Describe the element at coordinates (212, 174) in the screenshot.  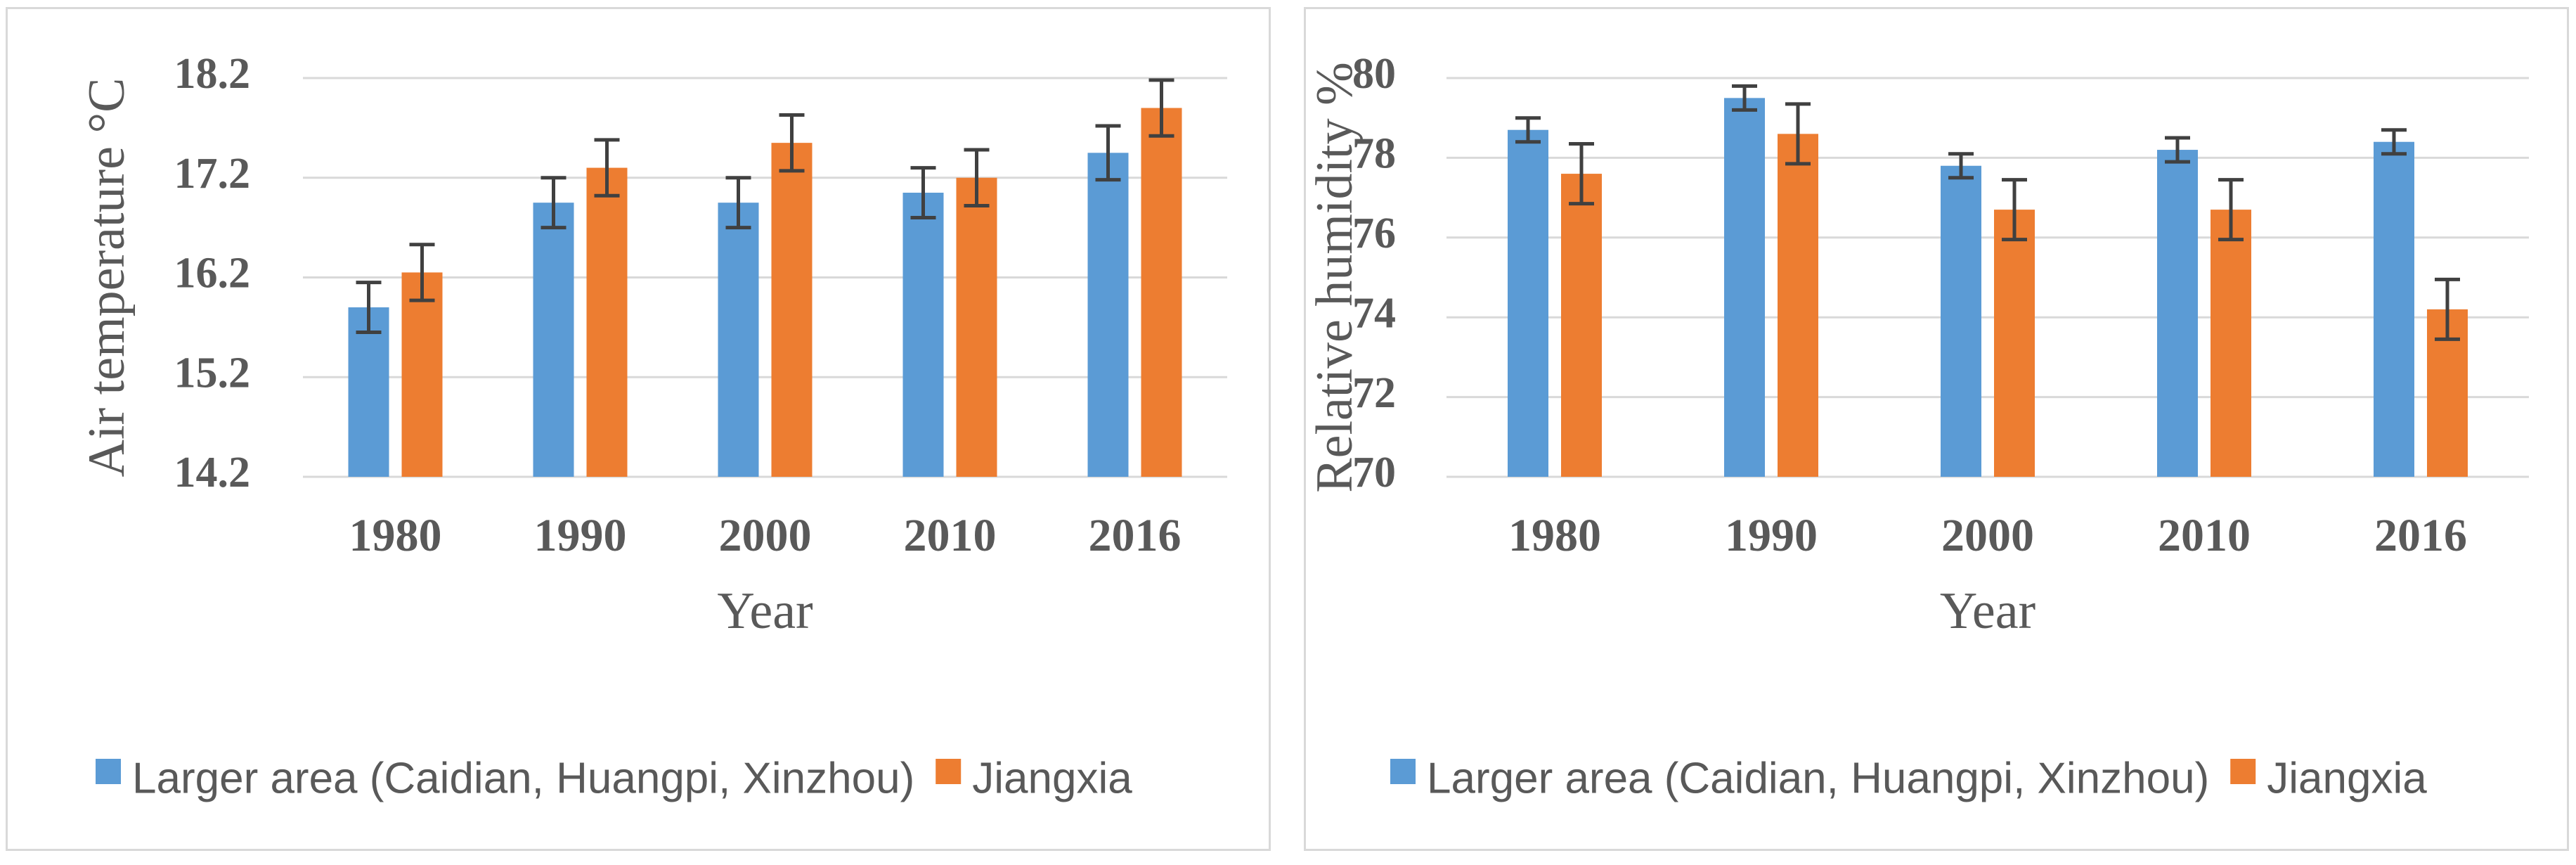
I see `y-tick-label: 17.2` at that location.